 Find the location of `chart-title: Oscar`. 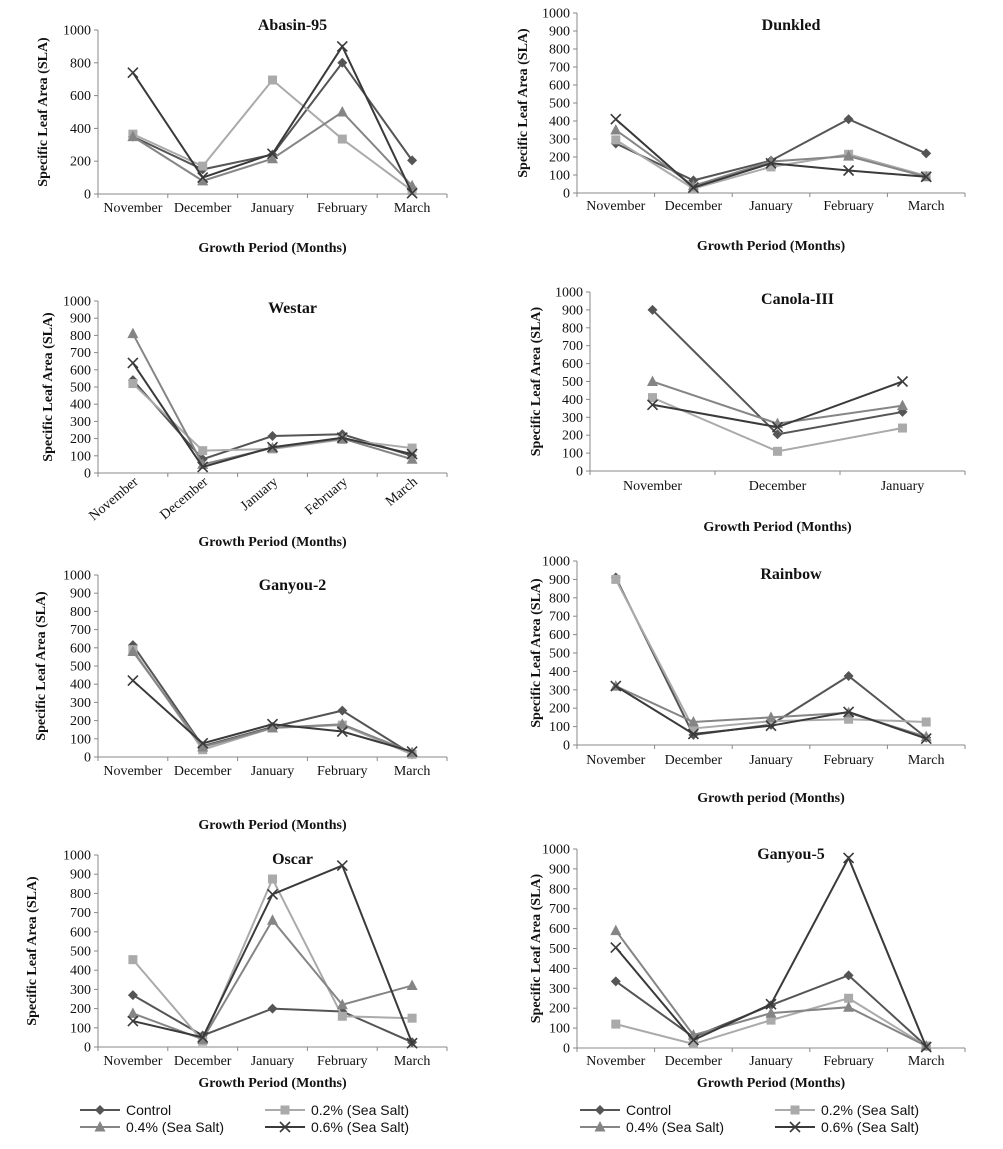

chart-title: Oscar is located at coordinates (292, 859).